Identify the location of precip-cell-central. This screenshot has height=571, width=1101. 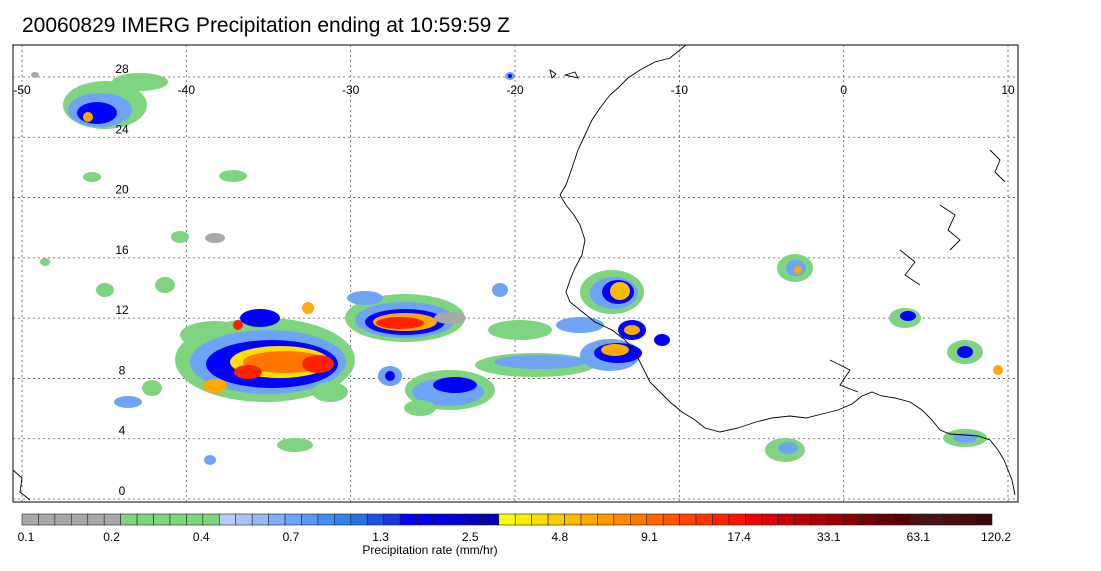
(405, 340).